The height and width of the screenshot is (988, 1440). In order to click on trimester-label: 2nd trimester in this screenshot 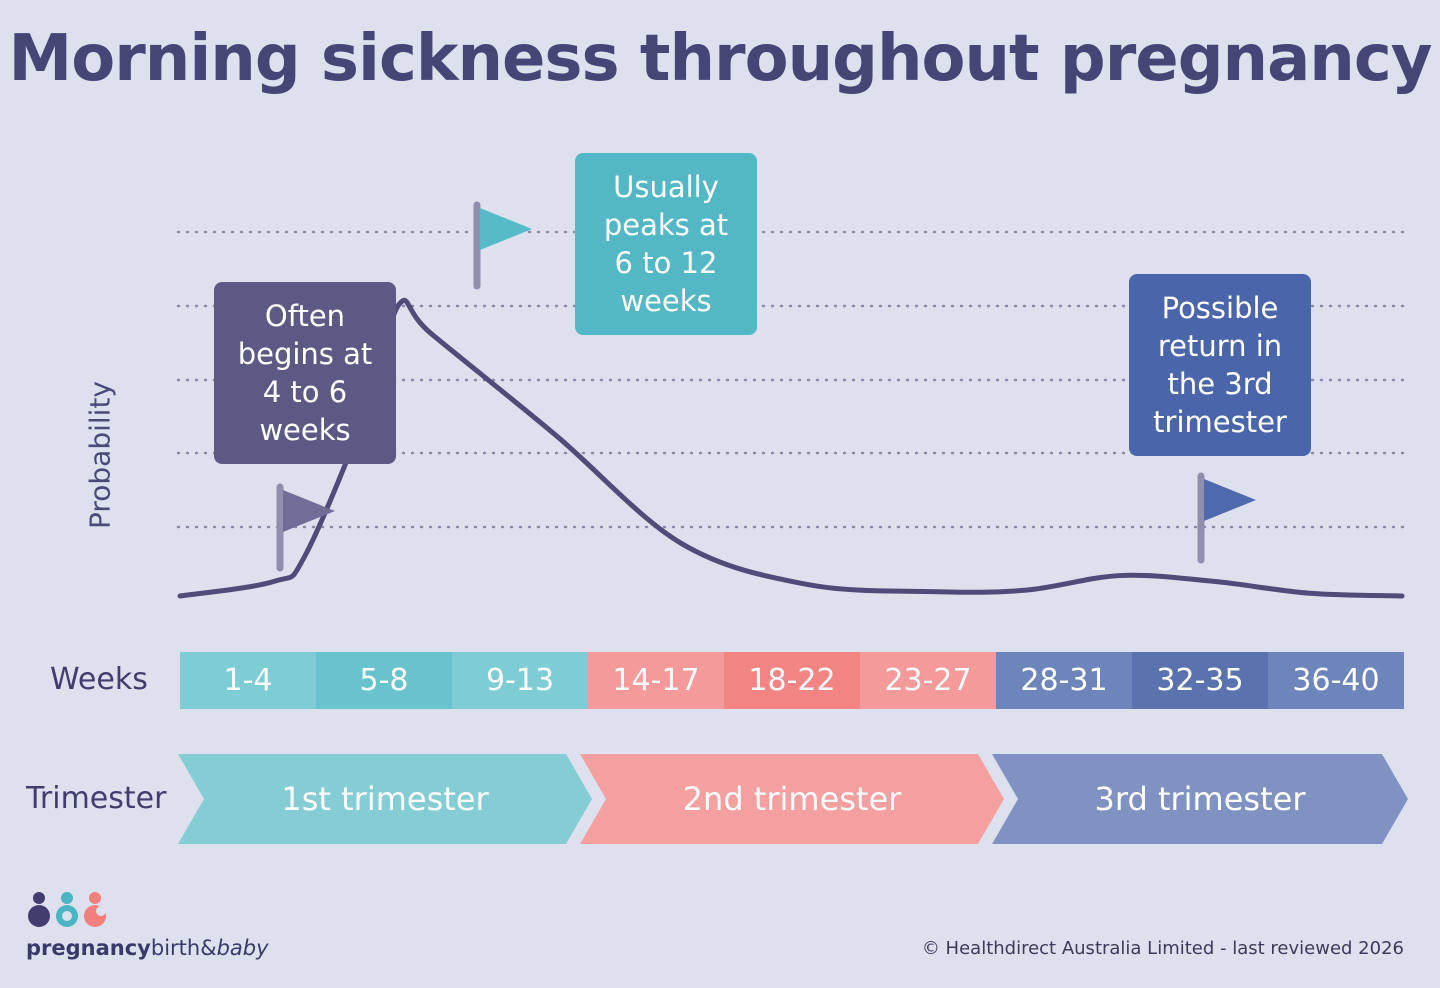, I will do `click(792, 799)`.